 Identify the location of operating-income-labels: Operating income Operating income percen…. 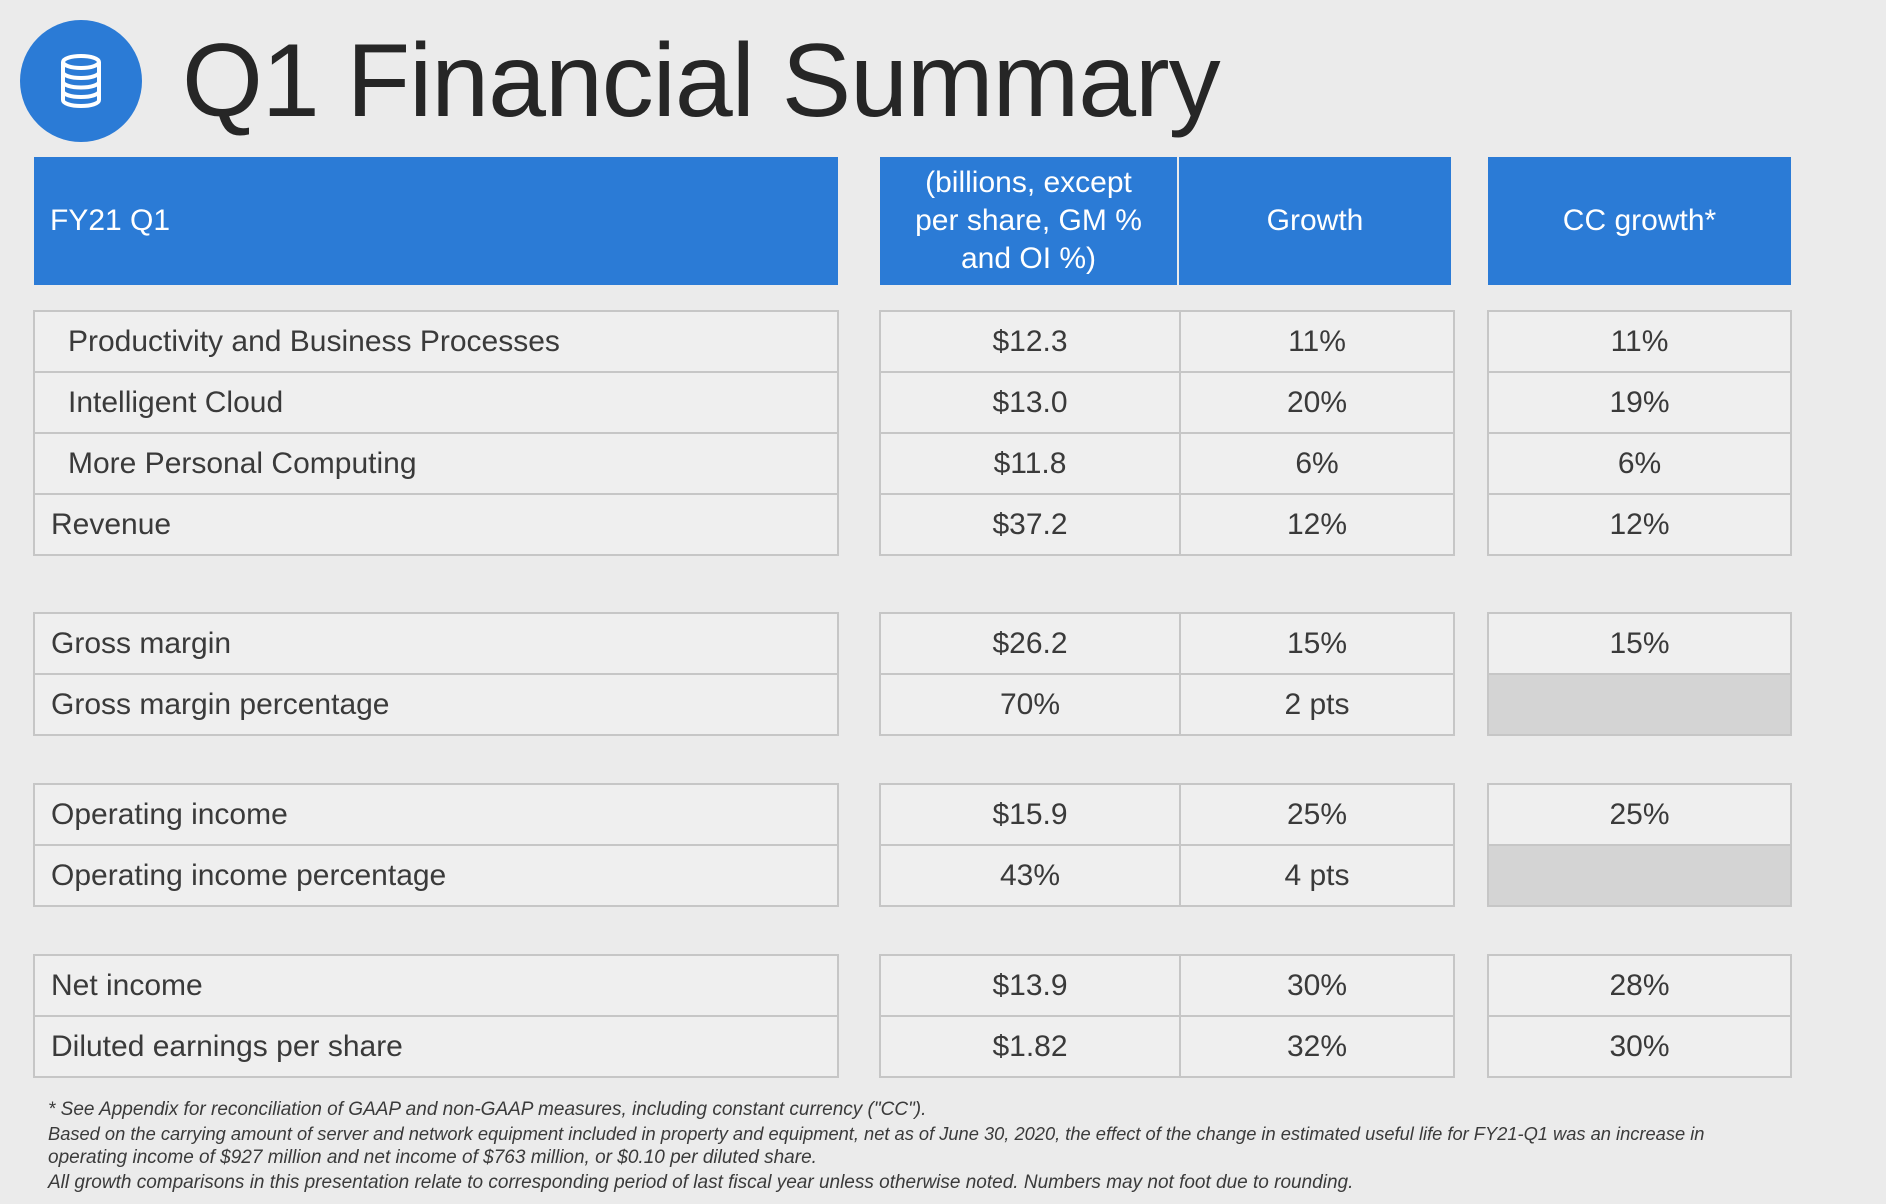
(436, 845).